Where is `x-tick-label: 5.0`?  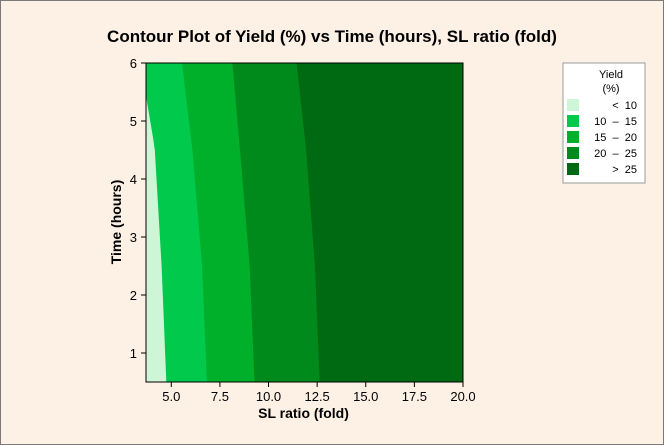
x-tick-label: 5.0 is located at coordinates (171, 396).